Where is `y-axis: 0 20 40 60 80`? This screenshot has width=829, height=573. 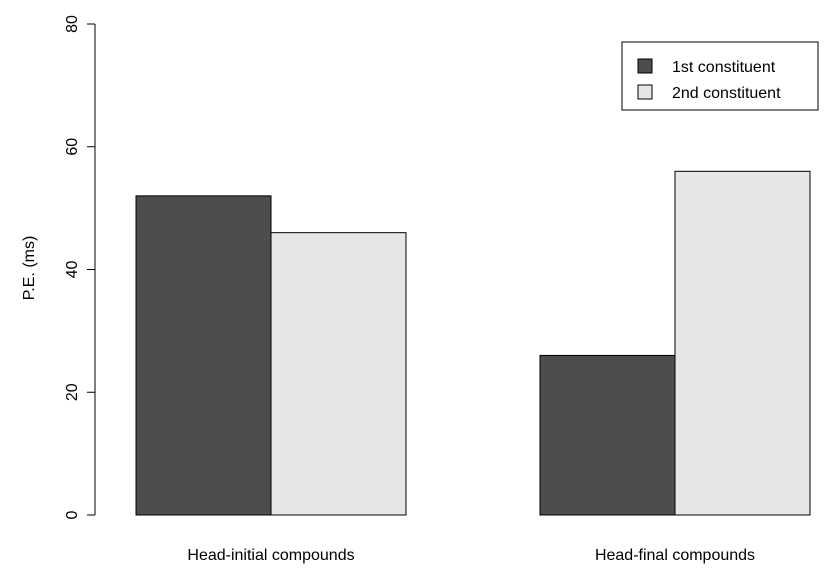
y-axis: 0 20 40 60 80 is located at coordinates (80, 267).